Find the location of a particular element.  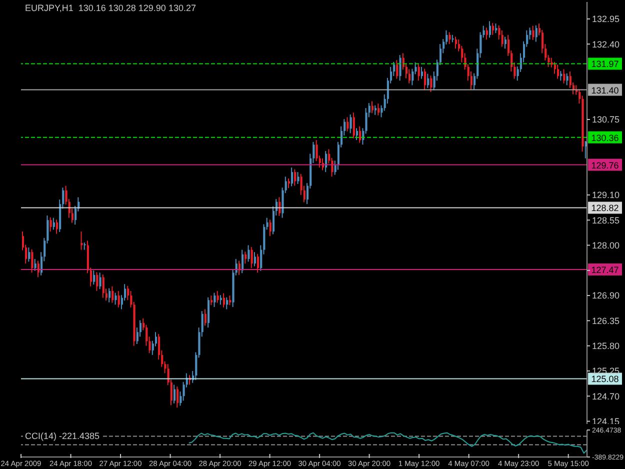

y-tick-label: 130.75 is located at coordinates (606, 119).